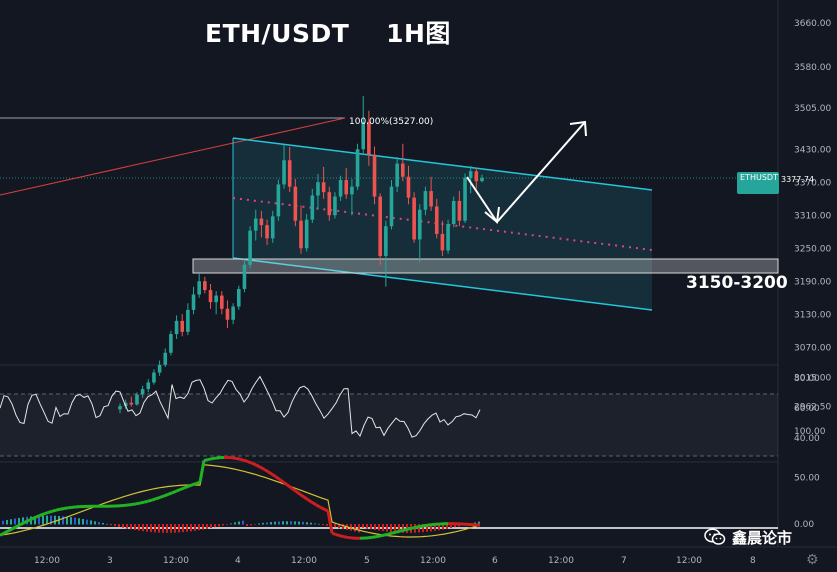 The width and height of the screenshot is (837, 572). I want to click on y-tick-label: 3190.00, so click(812, 282).